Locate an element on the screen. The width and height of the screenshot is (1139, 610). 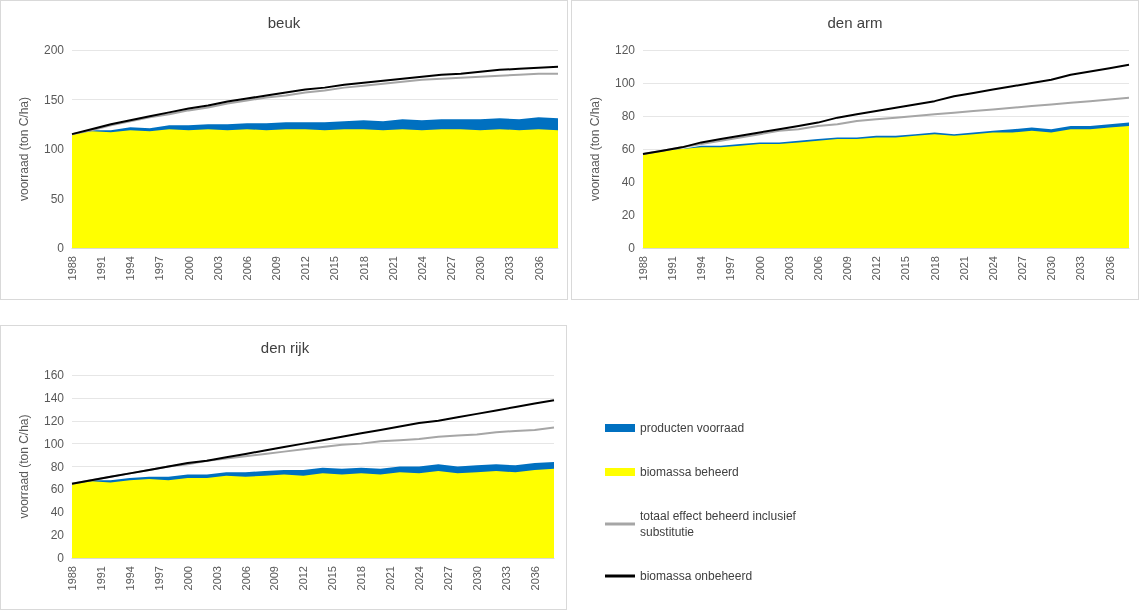
chart-title: den arm is located at coordinates (855, 22).